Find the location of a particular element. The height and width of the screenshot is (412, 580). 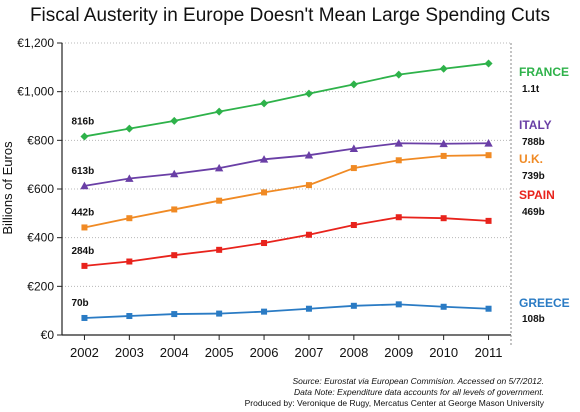

x-tick-label: 2010 is located at coordinates (443, 352).